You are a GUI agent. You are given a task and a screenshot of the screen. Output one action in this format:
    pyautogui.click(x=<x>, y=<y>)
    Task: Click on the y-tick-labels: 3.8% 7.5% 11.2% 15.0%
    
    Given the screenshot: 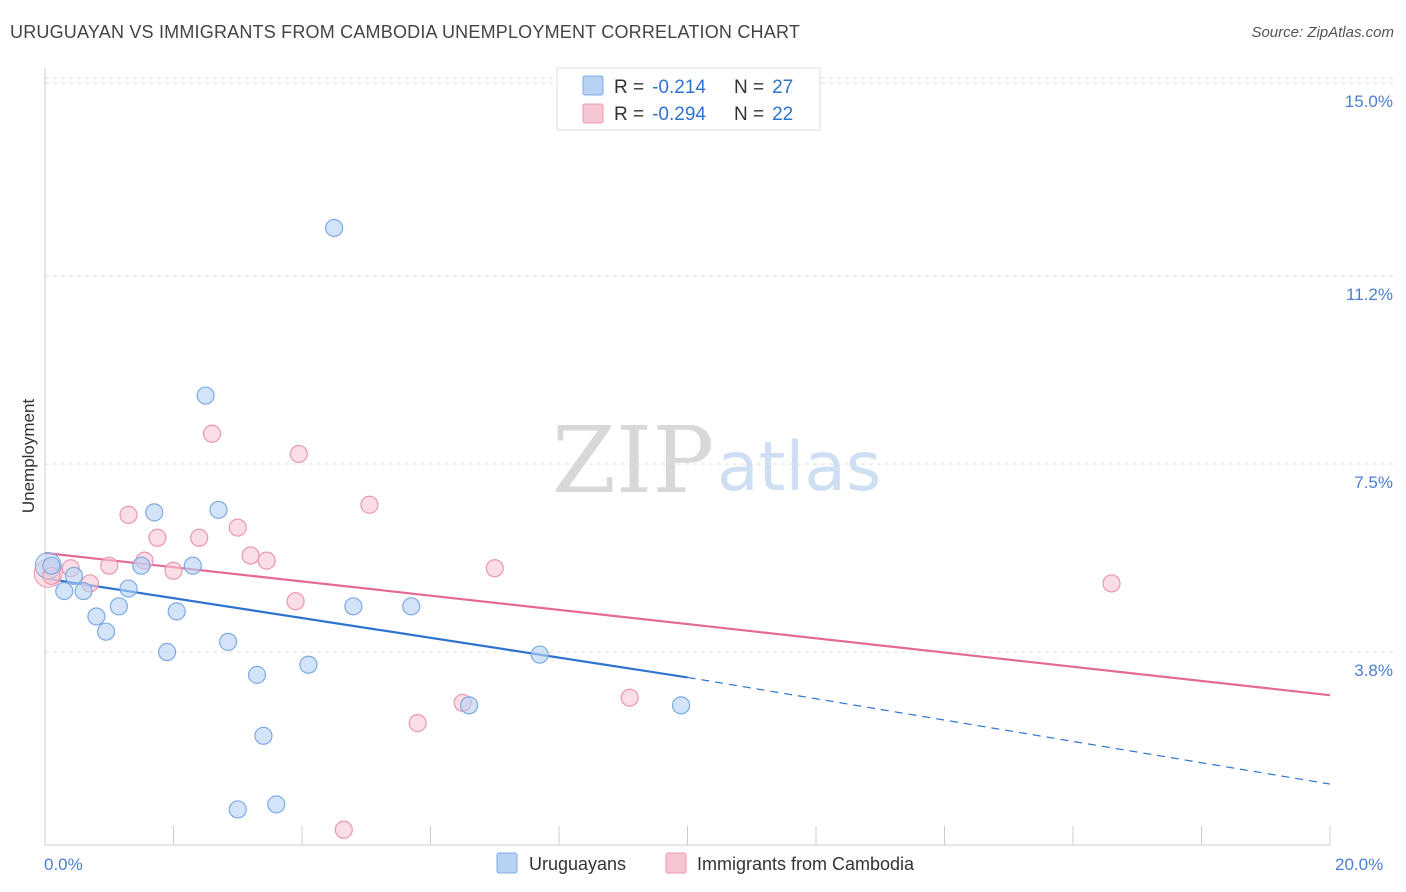 What is the action you would take?
    pyautogui.click(x=1369, y=386)
    